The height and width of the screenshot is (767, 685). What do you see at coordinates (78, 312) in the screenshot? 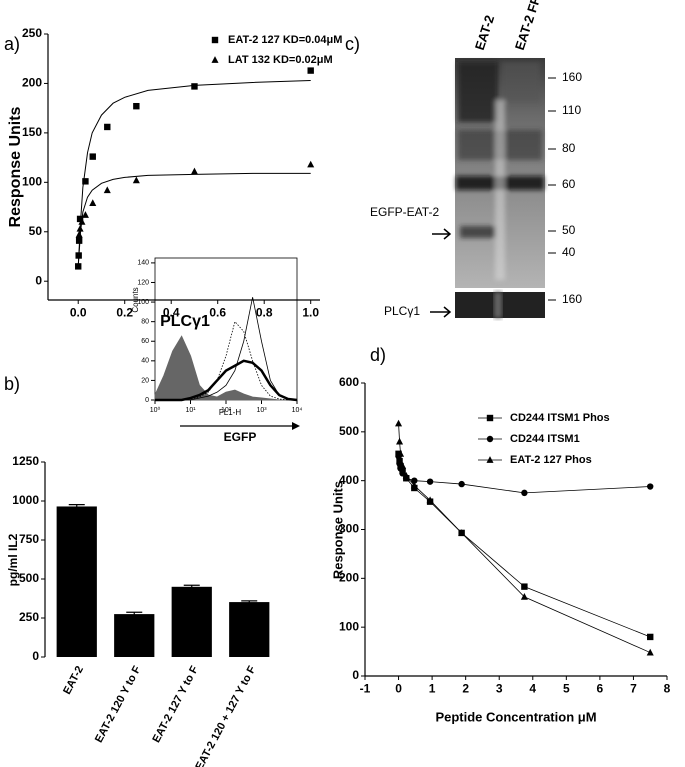
I see `x-tick-label: 0.0` at bounding box center [78, 312].